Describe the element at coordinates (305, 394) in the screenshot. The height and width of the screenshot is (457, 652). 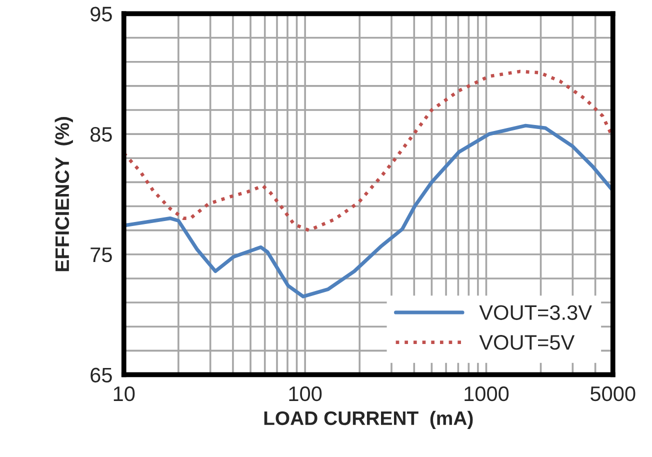
I see `x-tick-label: 100` at that location.